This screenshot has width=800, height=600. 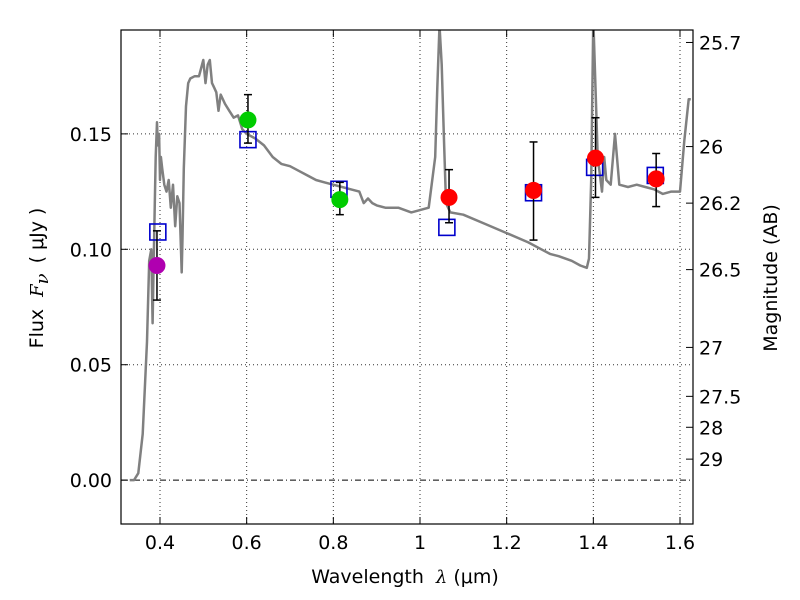 I want to click on x-axis-label: Wavelength λ (μm), so click(x=405, y=577).